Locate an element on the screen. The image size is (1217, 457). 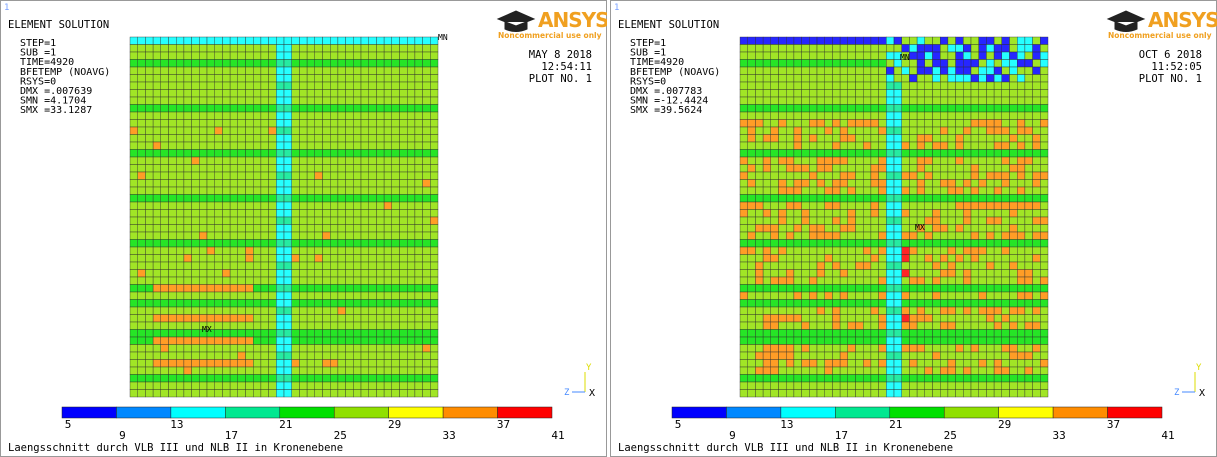
time: 11:52:05 is located at coordinates (1176, 67).